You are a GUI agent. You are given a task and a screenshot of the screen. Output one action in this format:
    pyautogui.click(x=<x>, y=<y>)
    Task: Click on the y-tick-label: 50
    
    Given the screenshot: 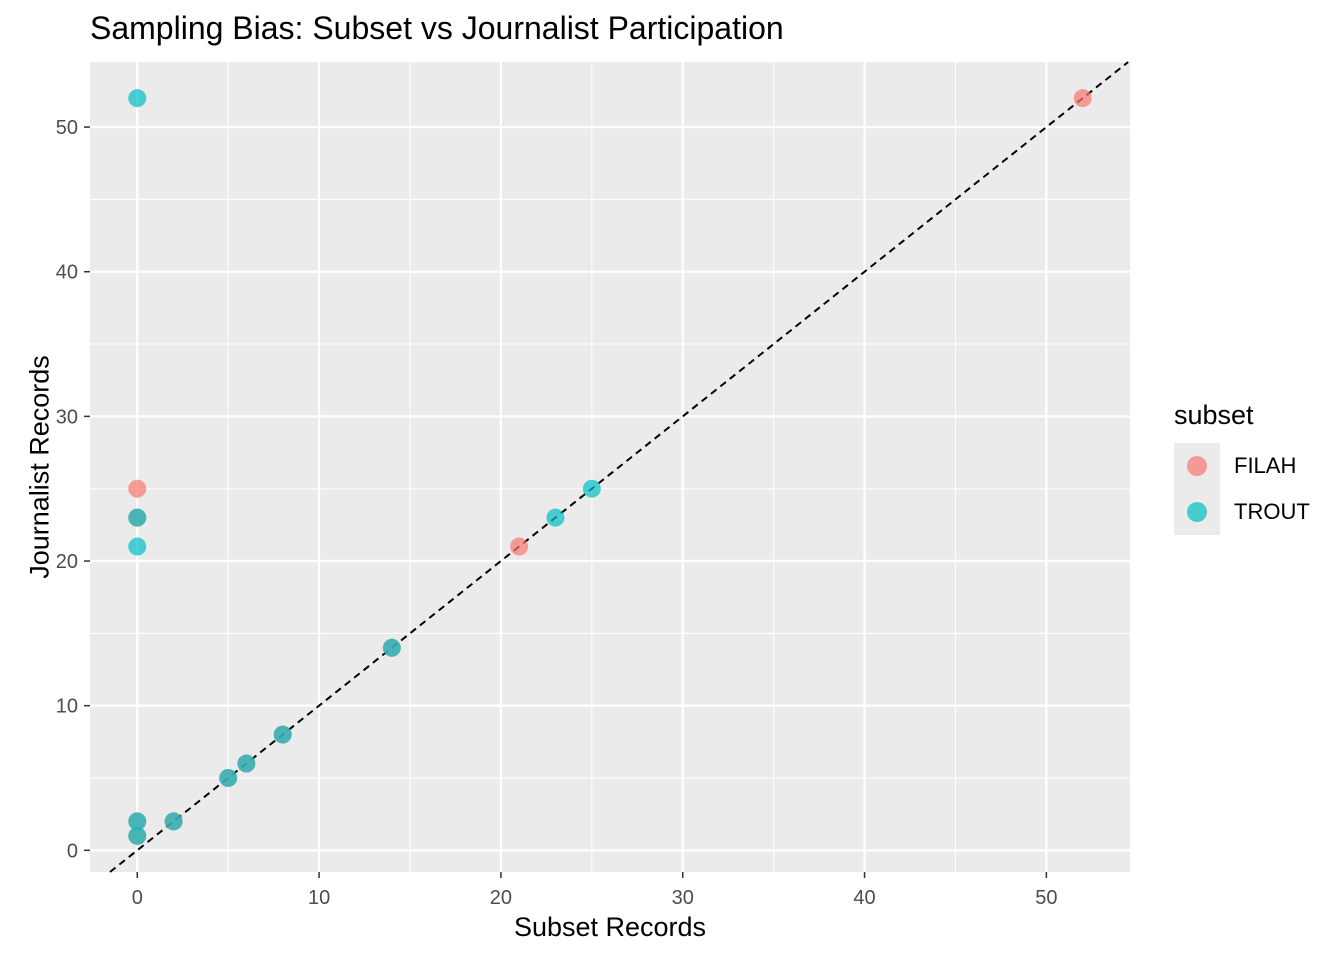 What is the action you would take?
    pyautogui.click(x=67, y=128)
    